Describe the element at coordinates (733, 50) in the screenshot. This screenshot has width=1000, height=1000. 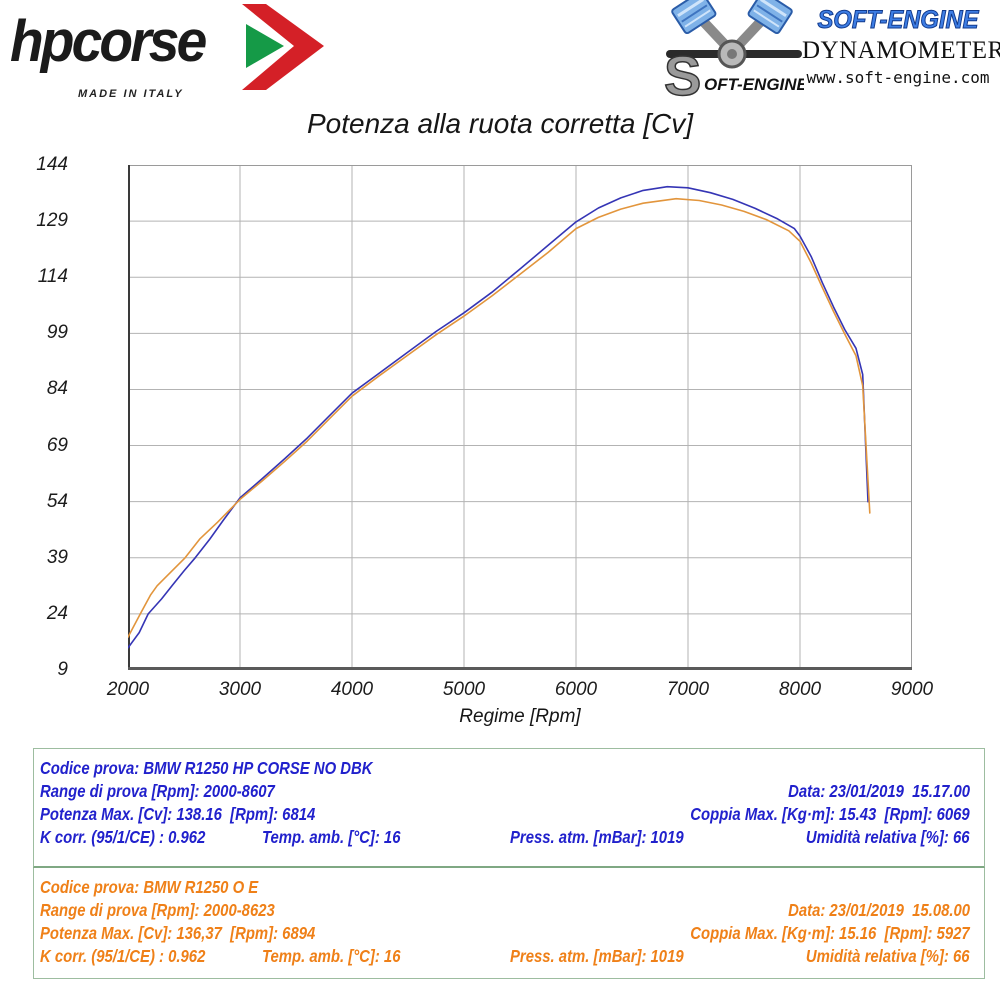
I see `softengine-pistons-icon: S OFT-ENGINE` at that location.